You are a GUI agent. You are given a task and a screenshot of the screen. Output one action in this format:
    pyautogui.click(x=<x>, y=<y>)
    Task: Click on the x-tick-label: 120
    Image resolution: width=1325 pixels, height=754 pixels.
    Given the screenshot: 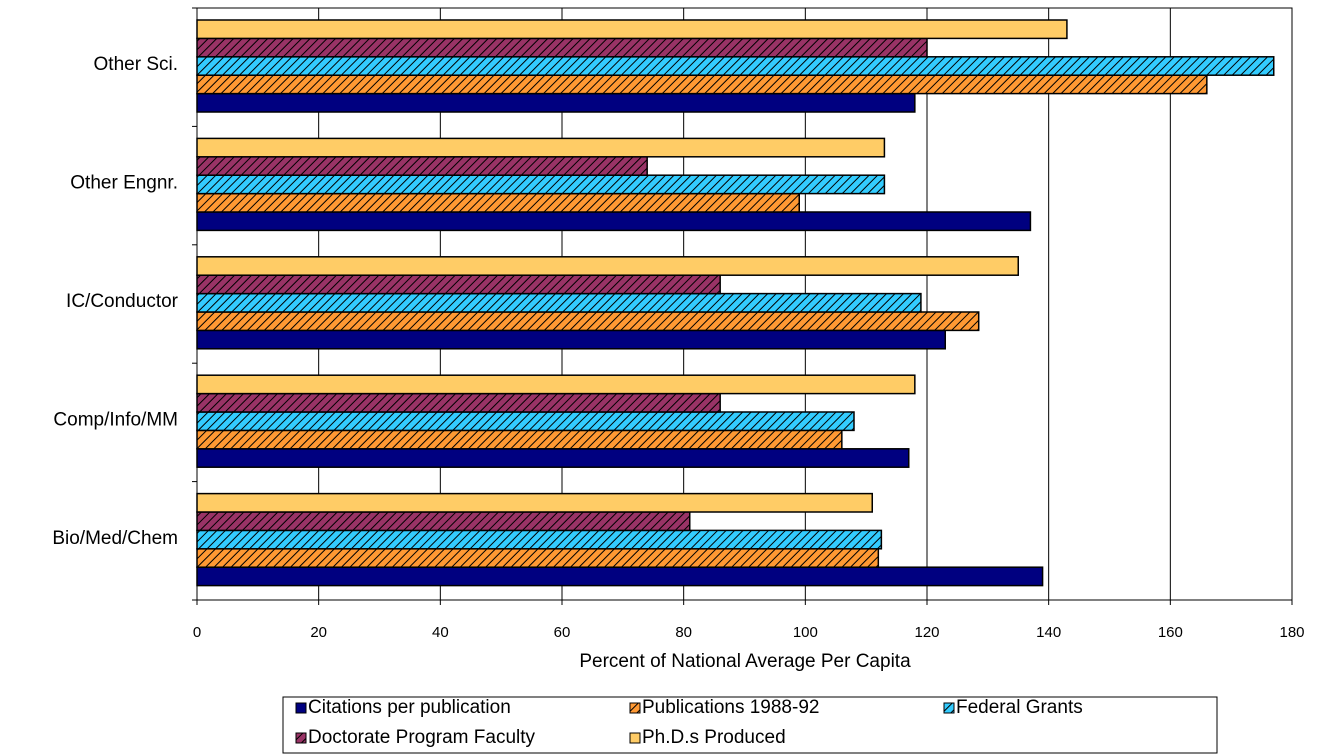 What is the action you would take?
    pyautogui.click(x=926, y=632)
    